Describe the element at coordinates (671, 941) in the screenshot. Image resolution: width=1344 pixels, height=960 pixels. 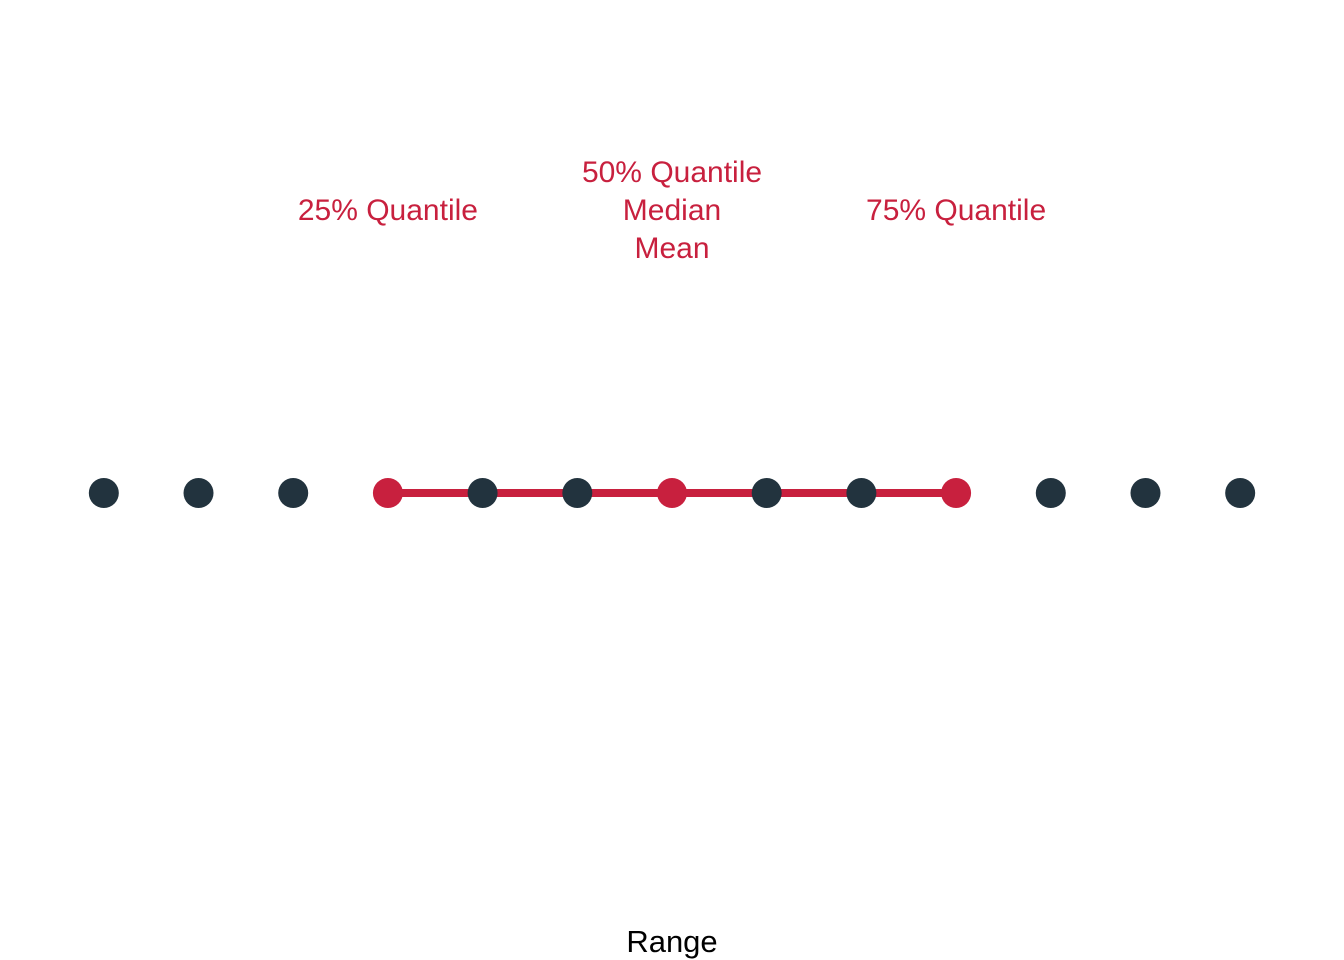
I see `x-axis-label: Range` at that location.